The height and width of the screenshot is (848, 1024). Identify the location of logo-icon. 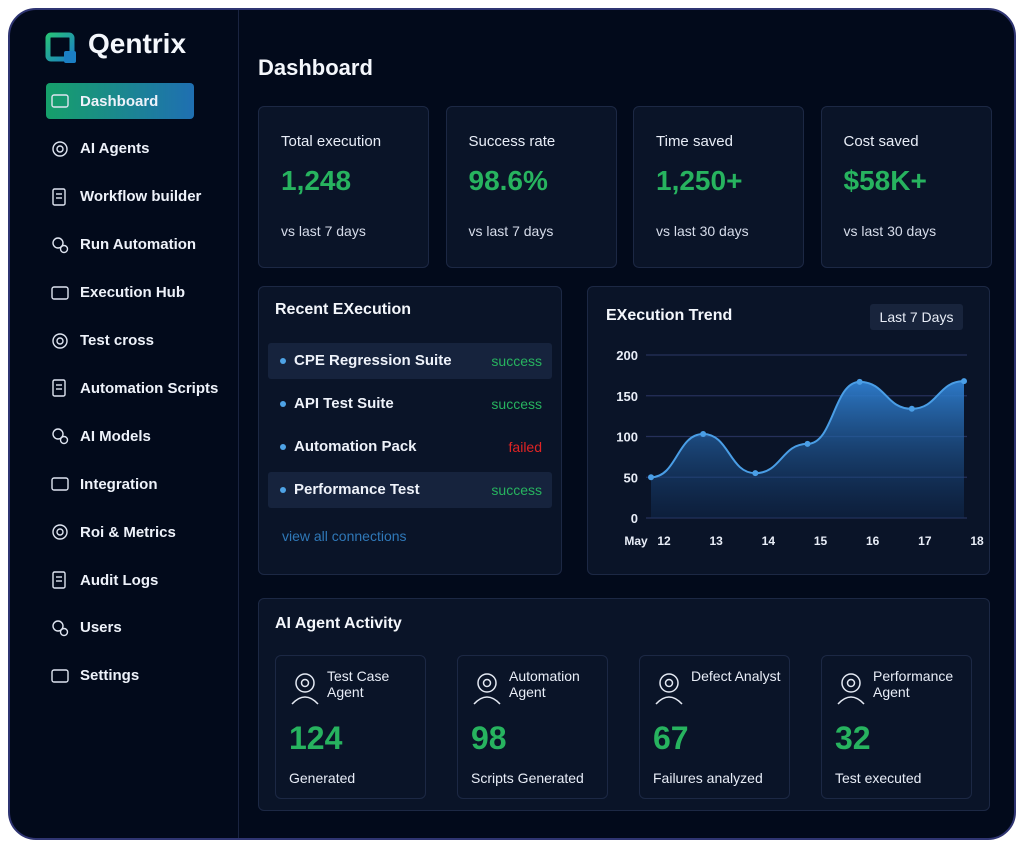
(60, 47).